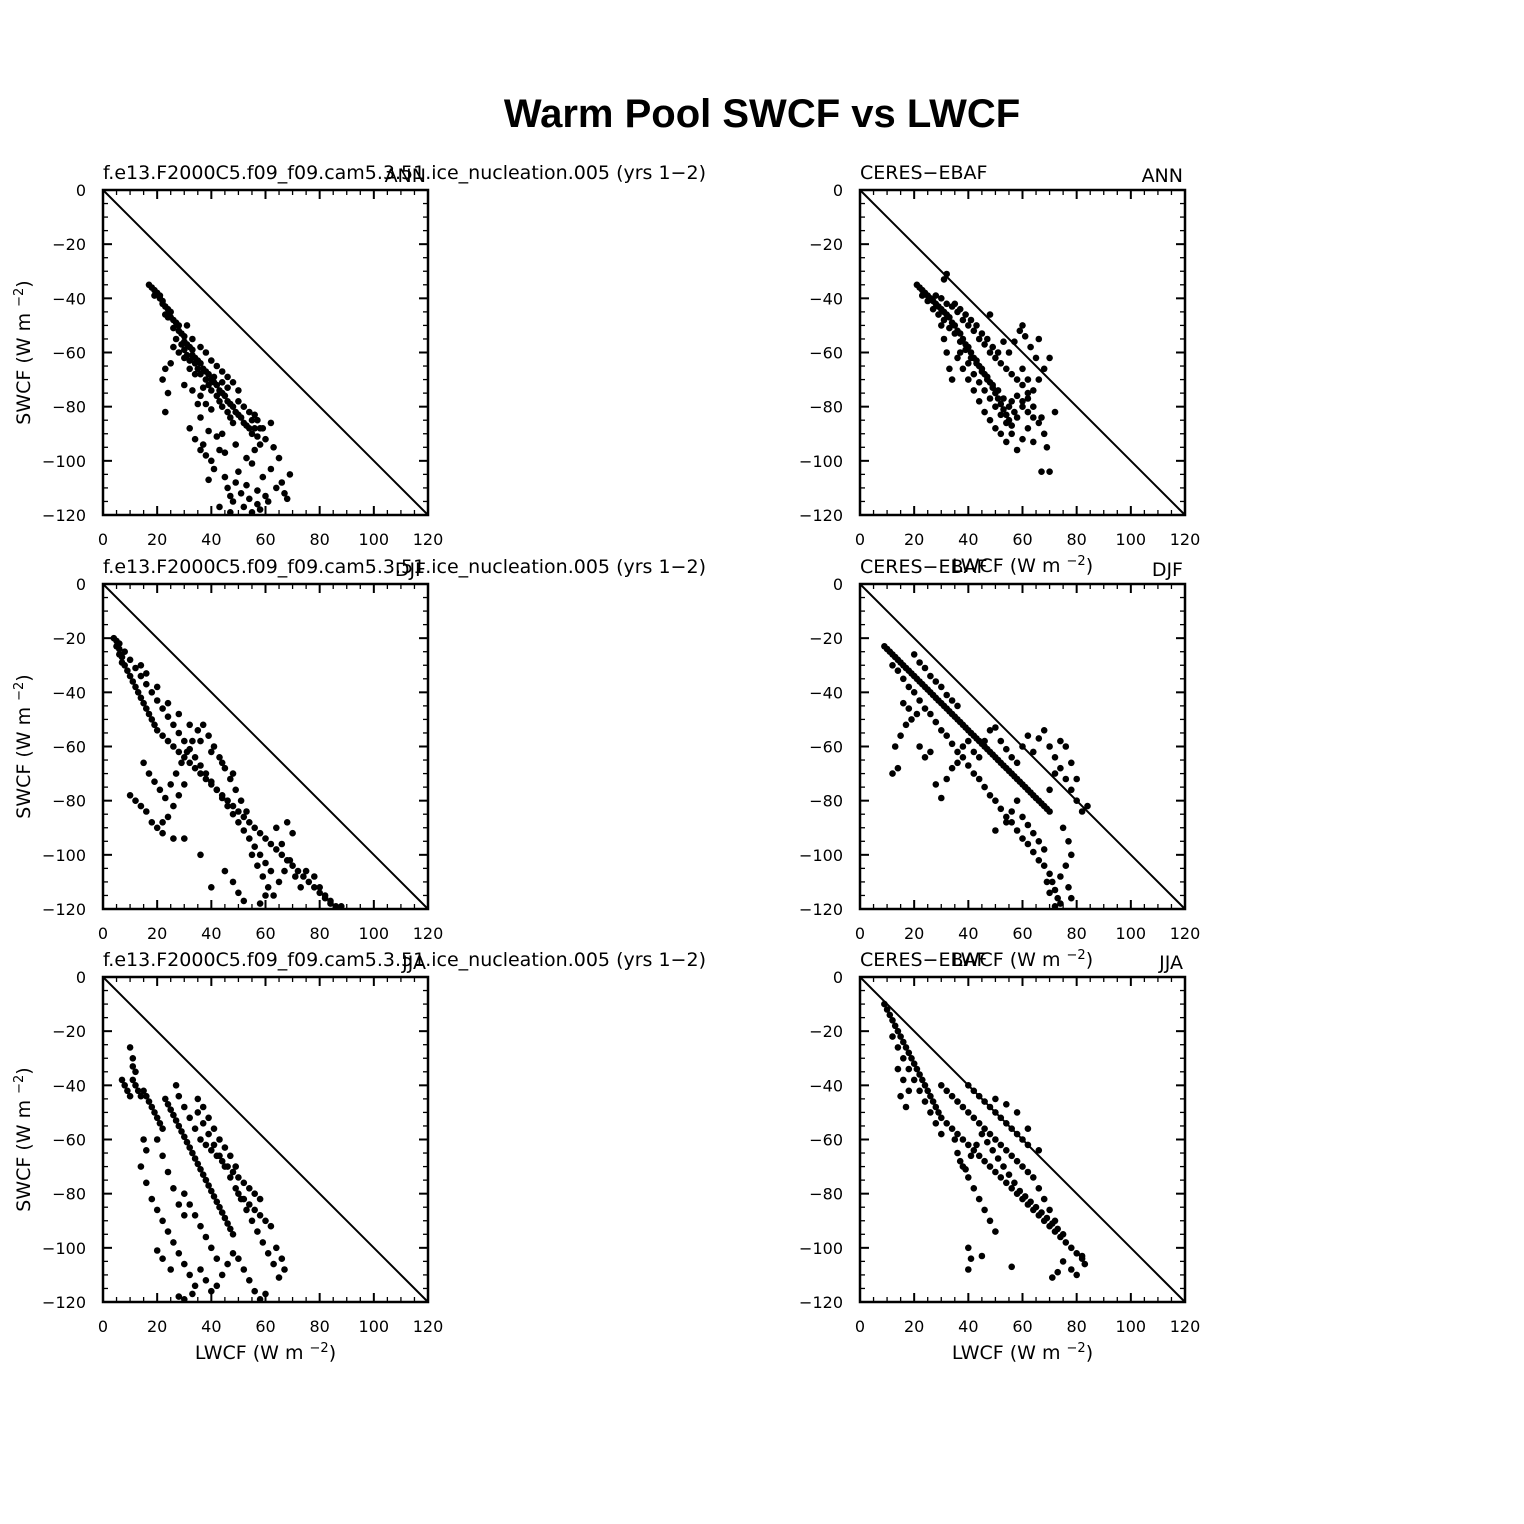 This screenshot has height=1524, width=1524. What do you see at coordinates (227, 772) in the screenshot?
I see `scatter-points` at bounding box center [227, 772].